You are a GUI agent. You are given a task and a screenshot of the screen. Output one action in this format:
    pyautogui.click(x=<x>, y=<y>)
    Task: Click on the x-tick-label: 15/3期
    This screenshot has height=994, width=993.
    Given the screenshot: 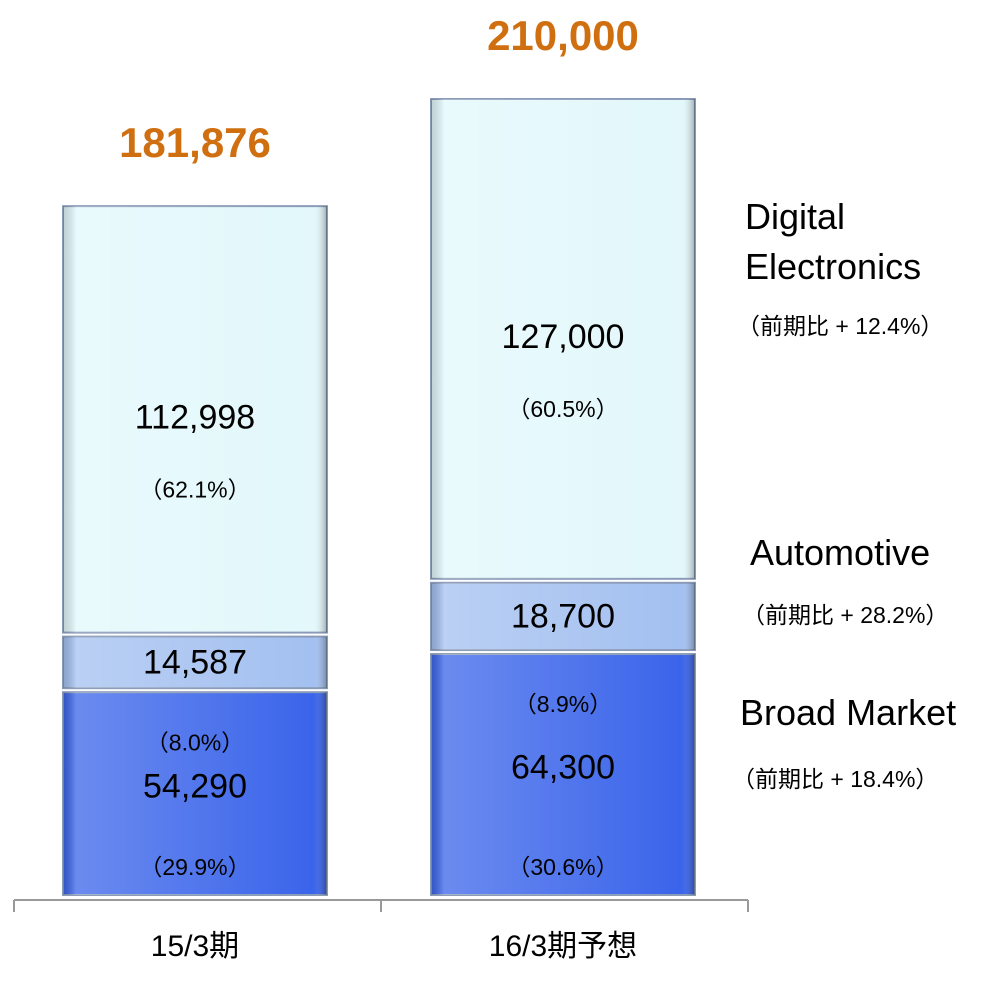 What is the action you would take?
    pyautogui.click(x=195, y=946)
    